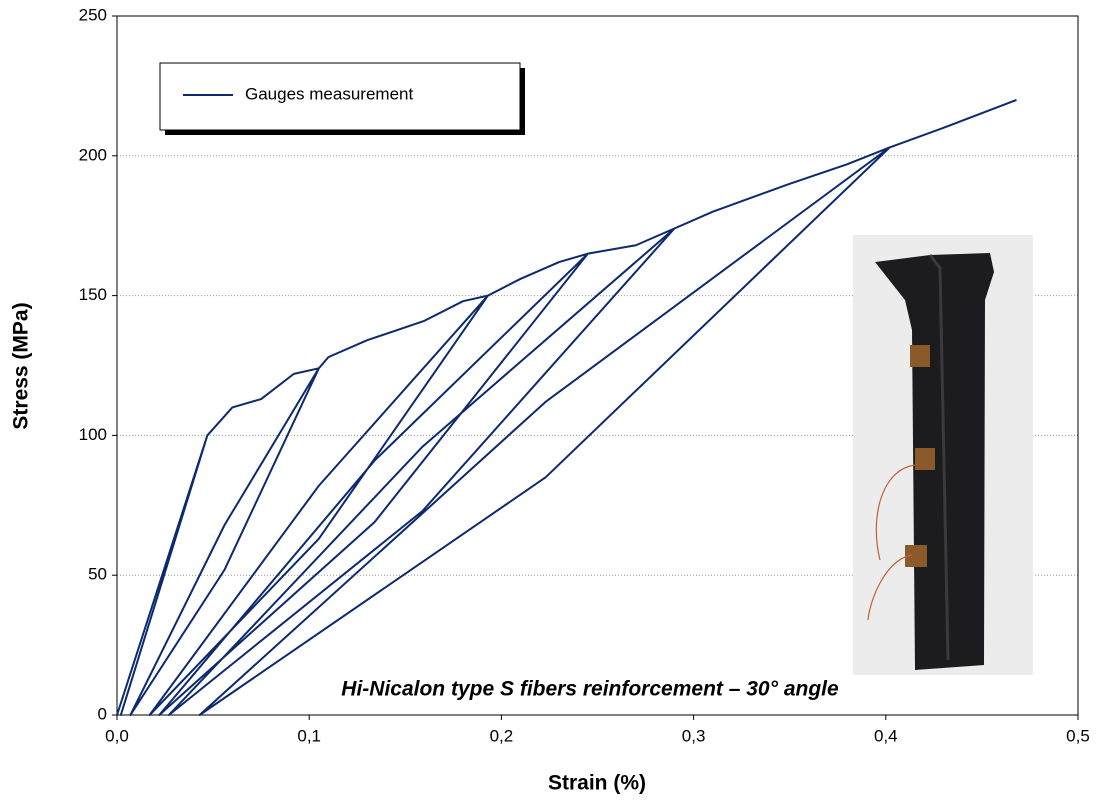  Describe the element at coordinates (502, 735) in the screenshot. I see `x-tick-label: 0,2` at that location.